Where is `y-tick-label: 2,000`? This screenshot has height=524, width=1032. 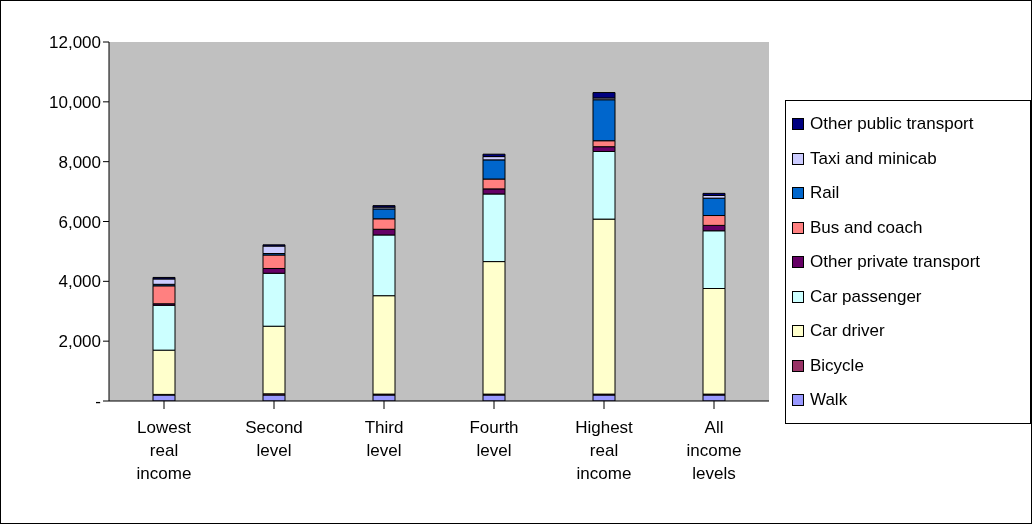
y-tick-label: 2,000 is located at coordinates (79, 342).